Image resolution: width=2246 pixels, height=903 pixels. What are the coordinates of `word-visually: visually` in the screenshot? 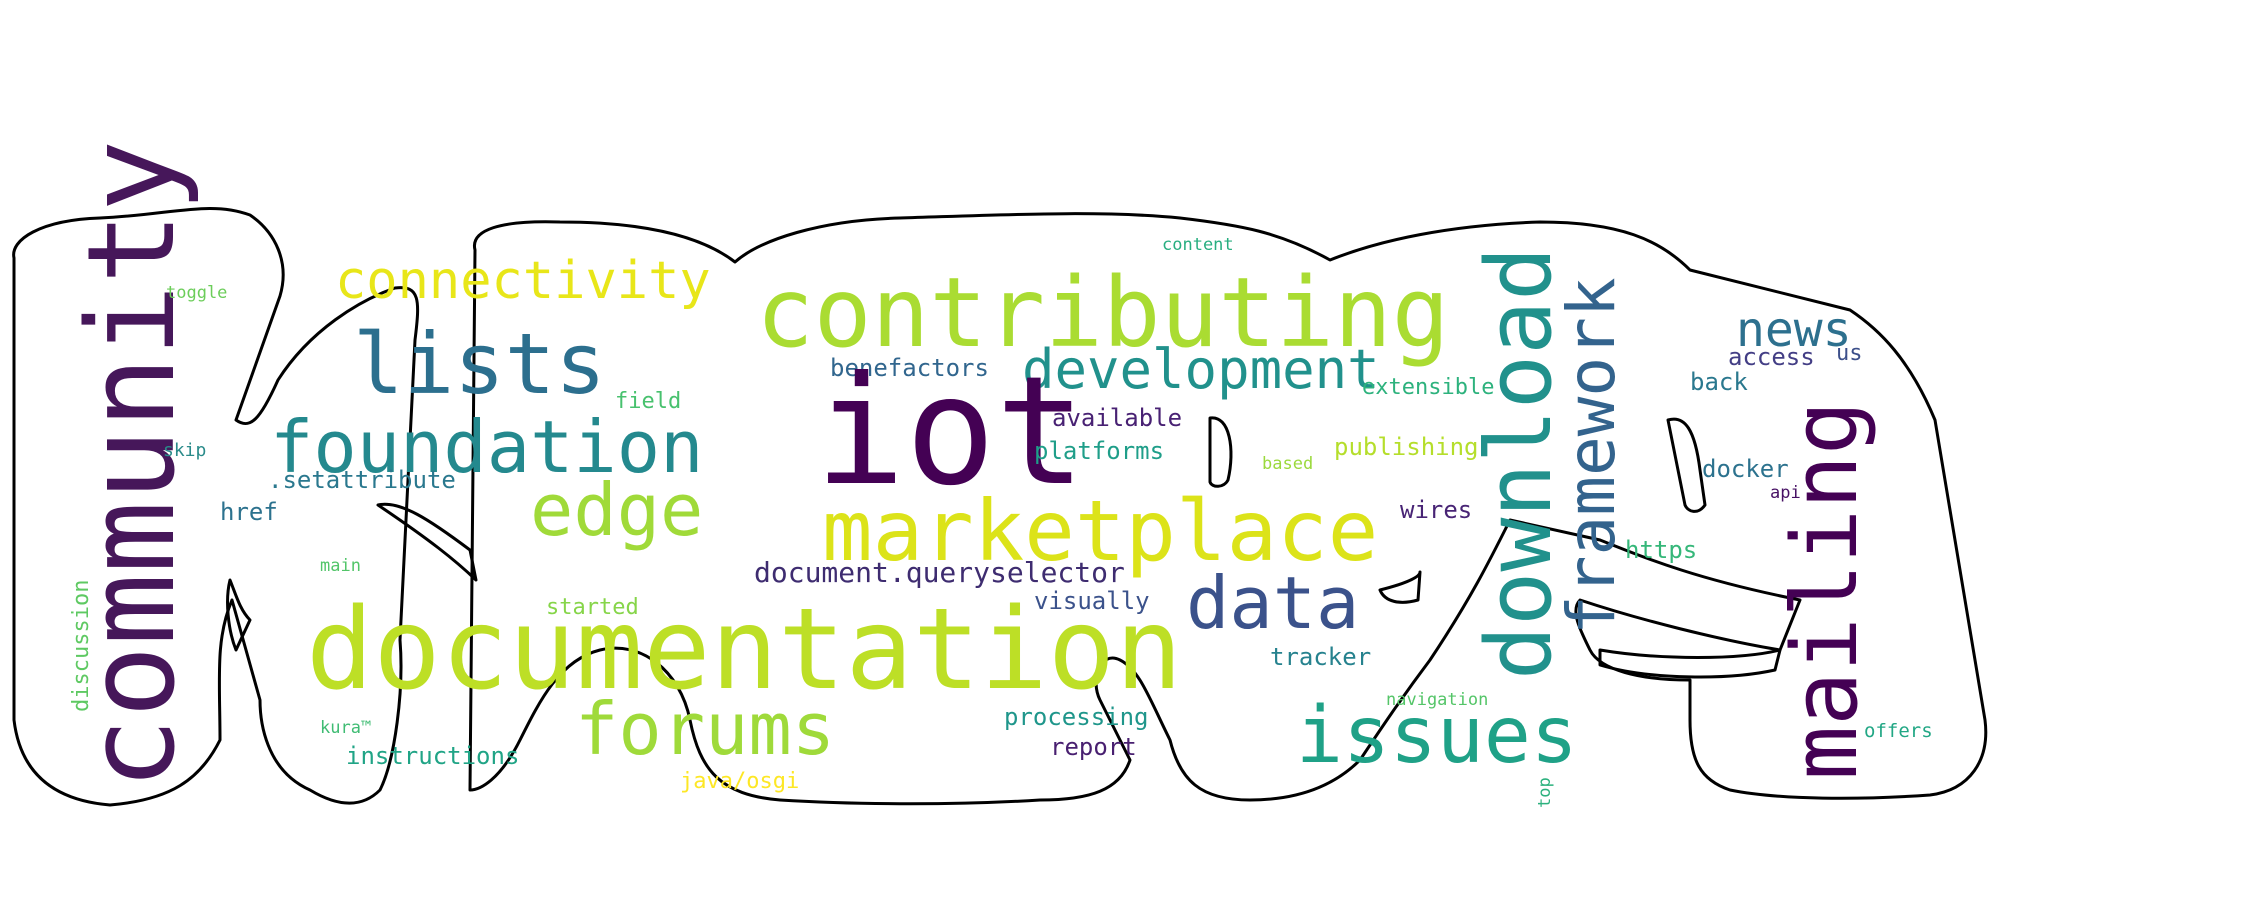 It's located at (1092, 601).